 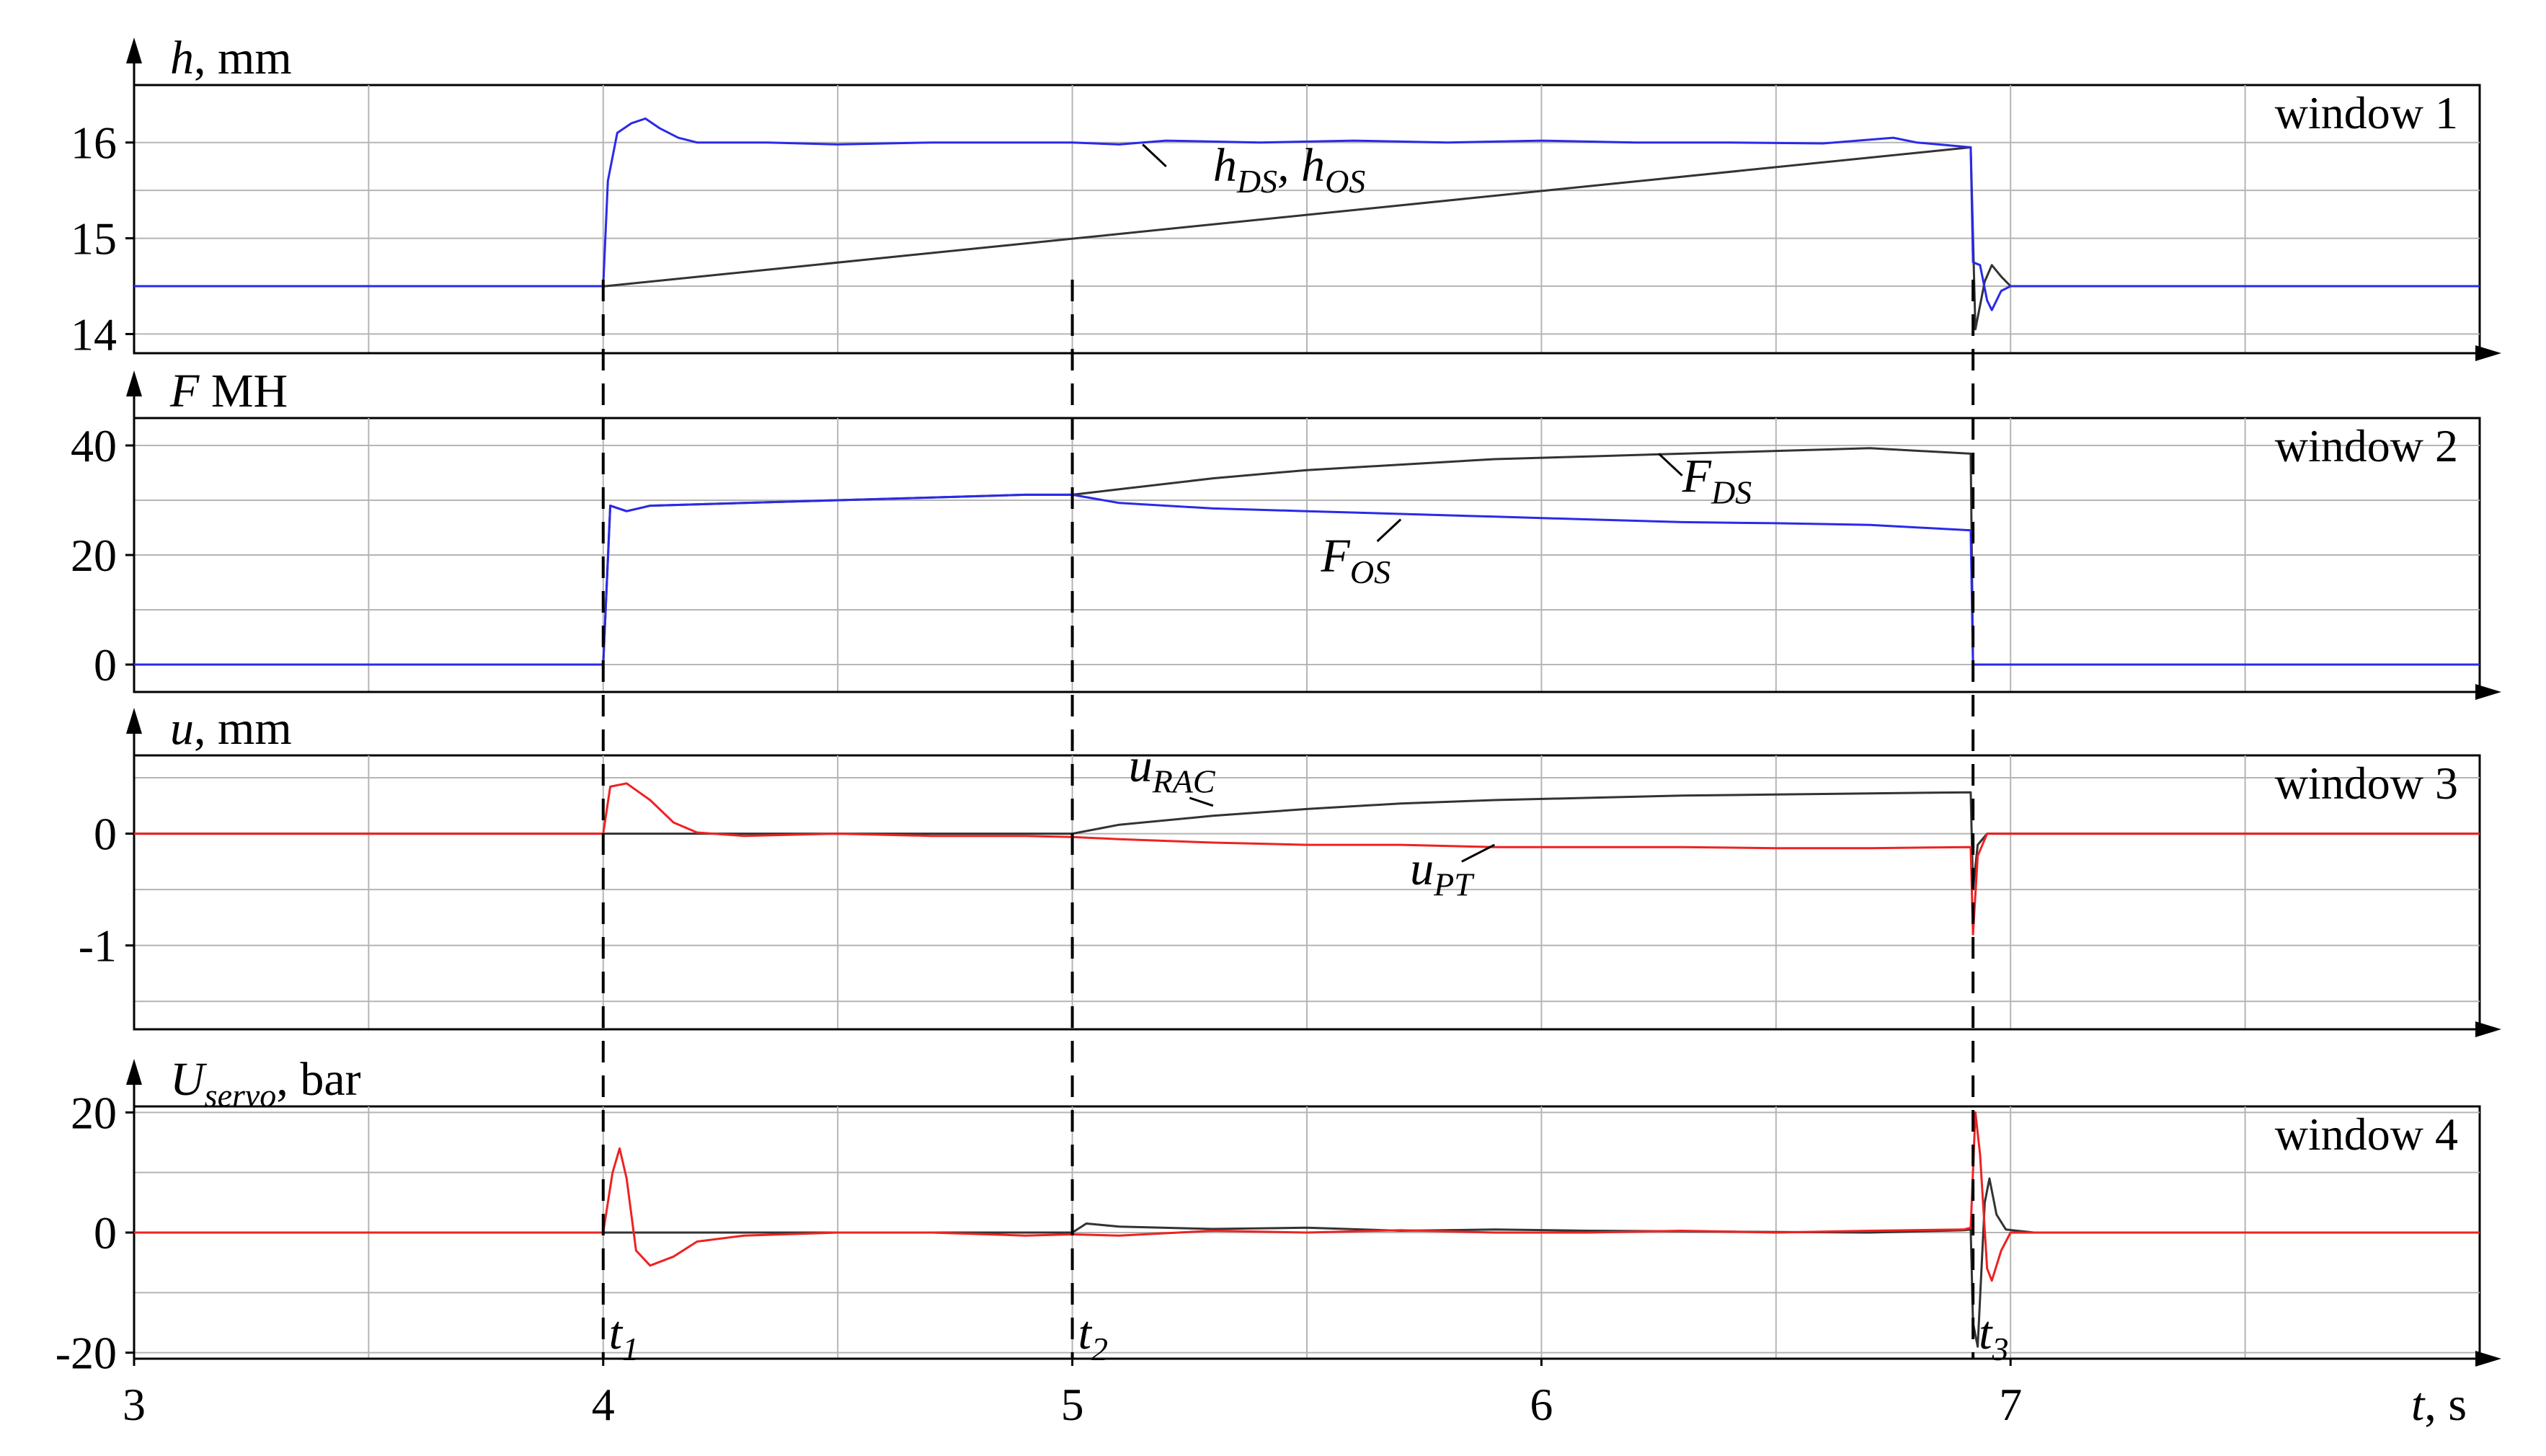 I want to click on x-tick-label: 6, so click(x=1541, y=1404).